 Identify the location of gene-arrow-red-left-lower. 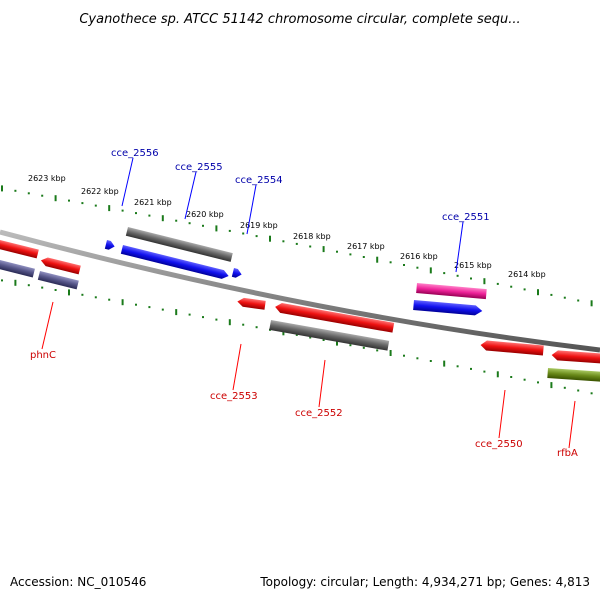
(60, 265).